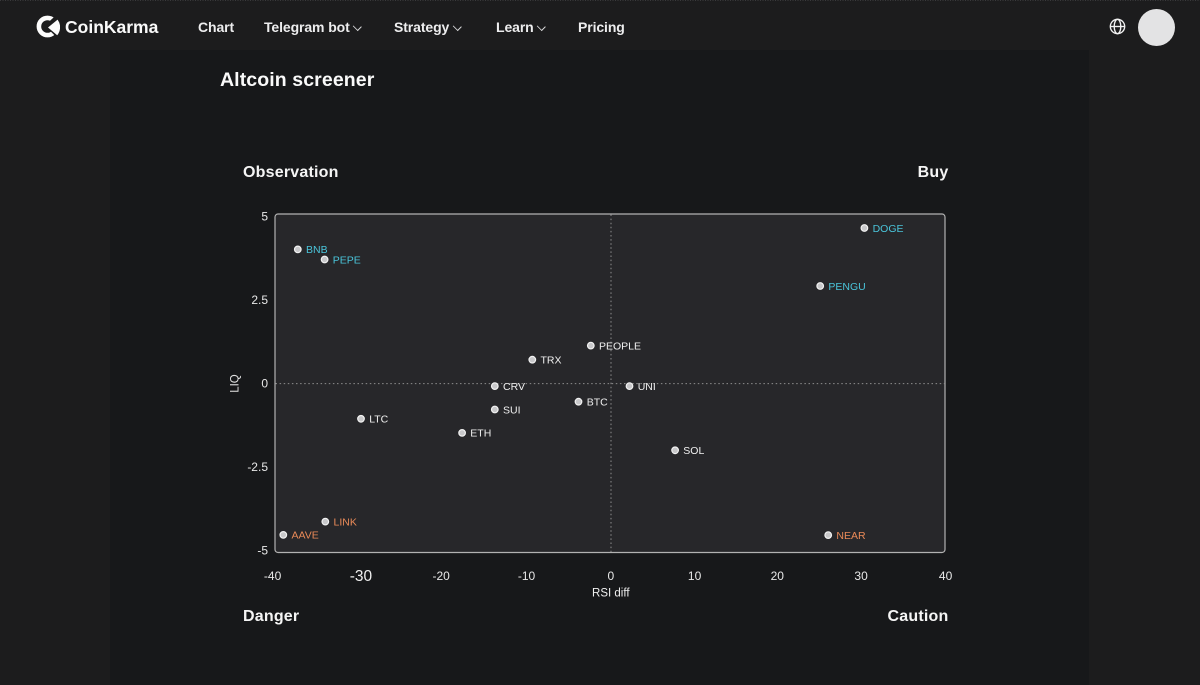 This screenshot has width=1200, height=685. Describe the element at coordinates (620, 346) in the screenshot. I see `svg-text: PEOPLE` at that location.